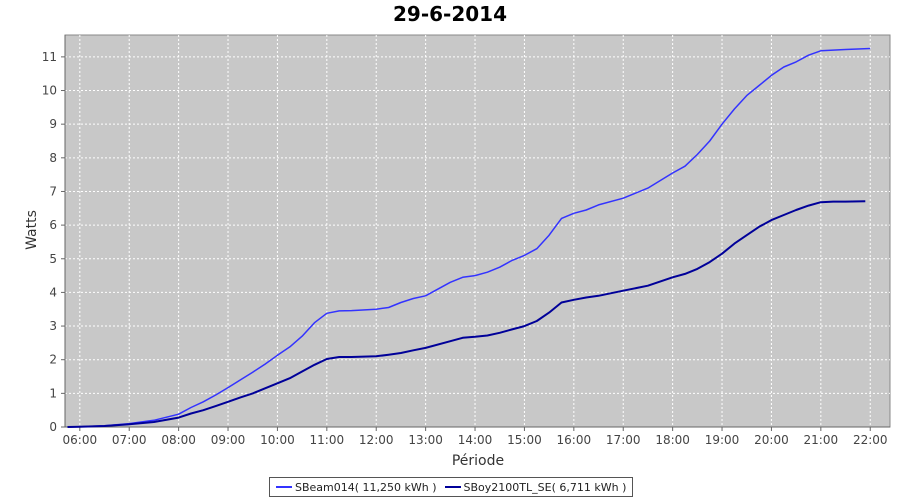  I want to click on y-tick-label: 0, so click(53, 427).